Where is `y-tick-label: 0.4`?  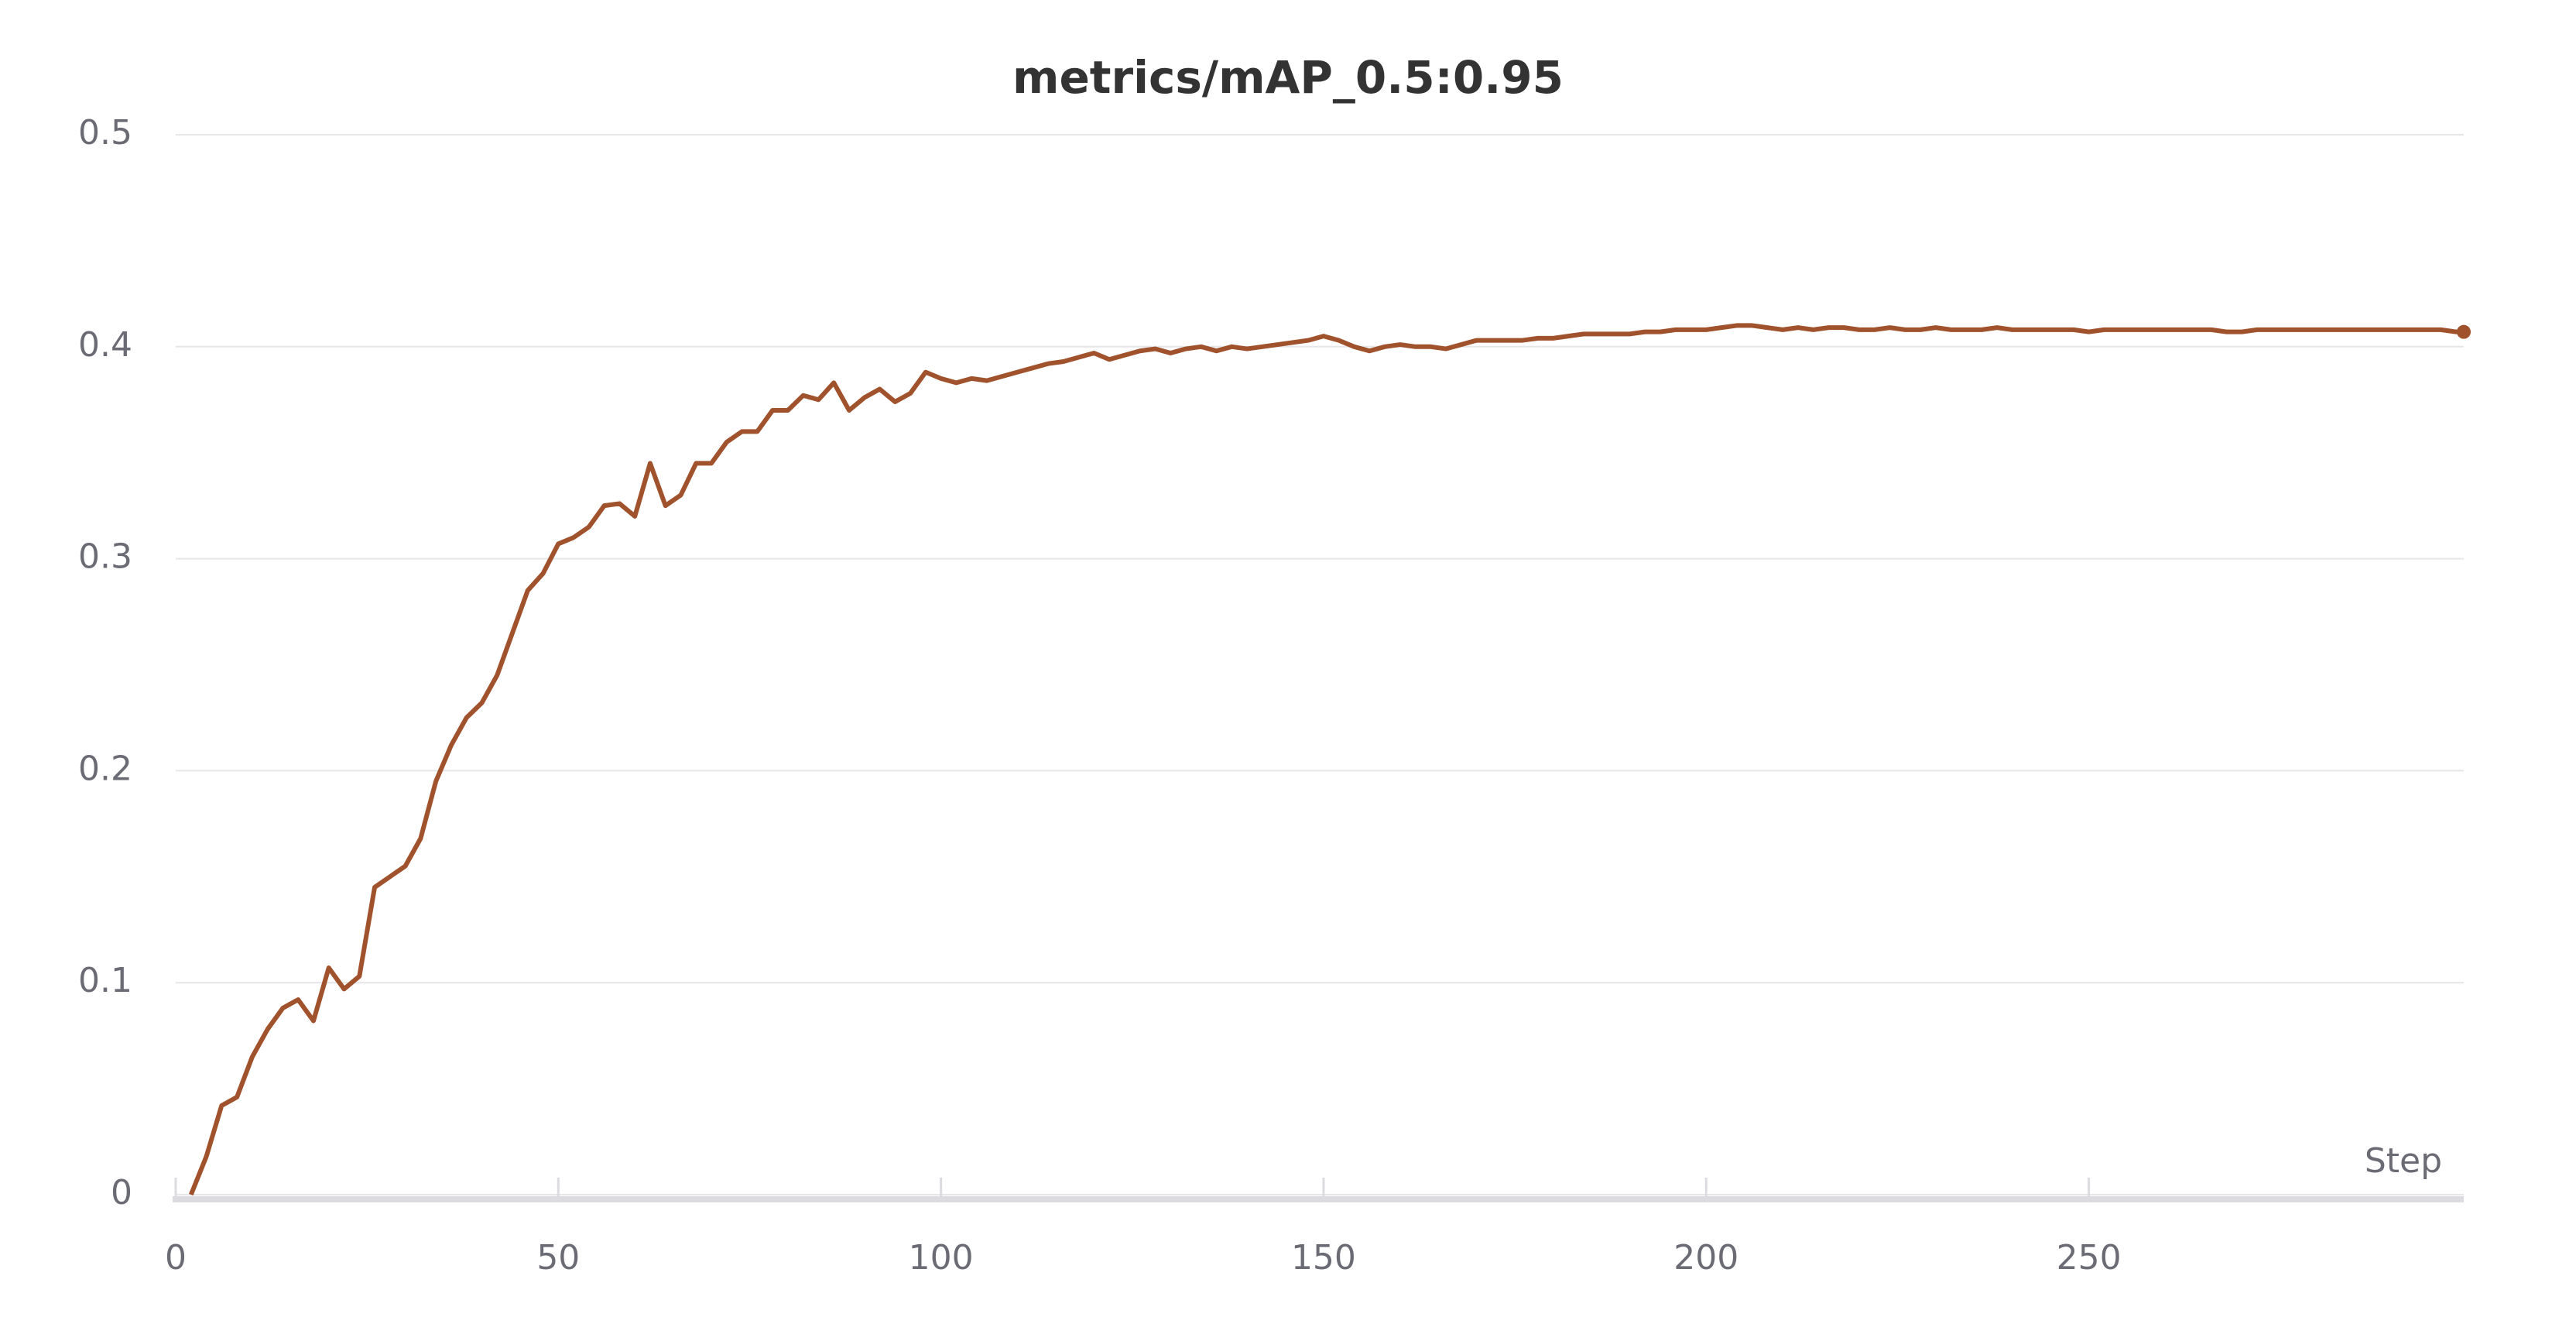 y-tick-label: 0.4 is located at coordinates (105, 345).